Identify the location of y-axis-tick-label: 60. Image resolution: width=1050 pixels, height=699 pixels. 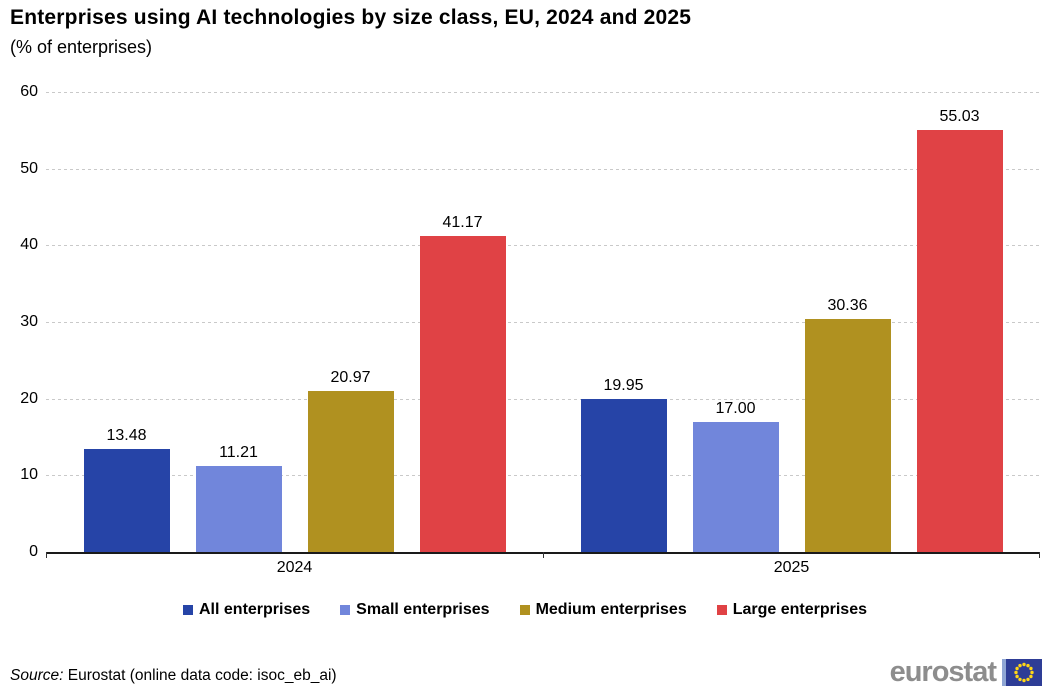
(29, 91).